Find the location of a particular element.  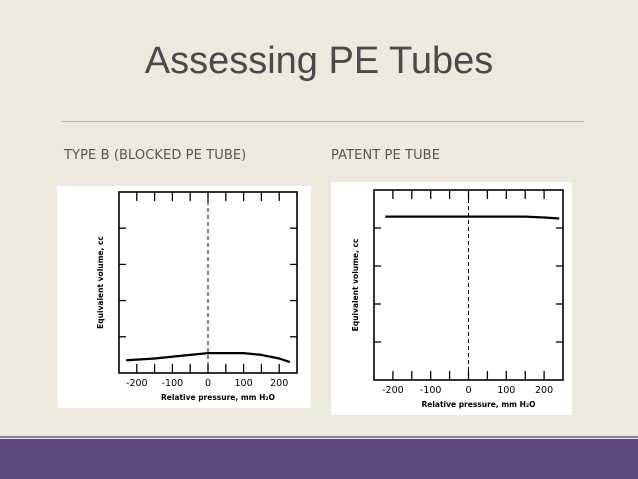

footer-accent-line is located at coordinates (319, 437).